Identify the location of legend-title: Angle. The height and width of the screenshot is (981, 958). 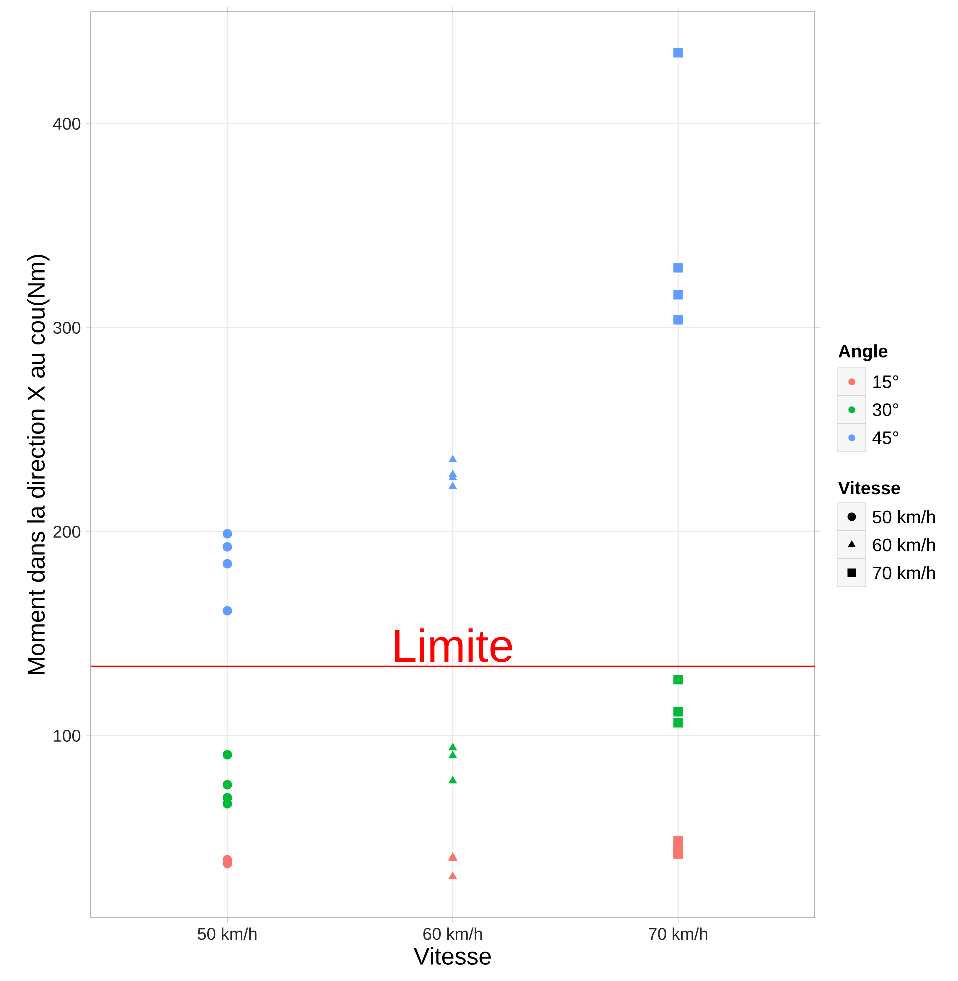
(863, 353).